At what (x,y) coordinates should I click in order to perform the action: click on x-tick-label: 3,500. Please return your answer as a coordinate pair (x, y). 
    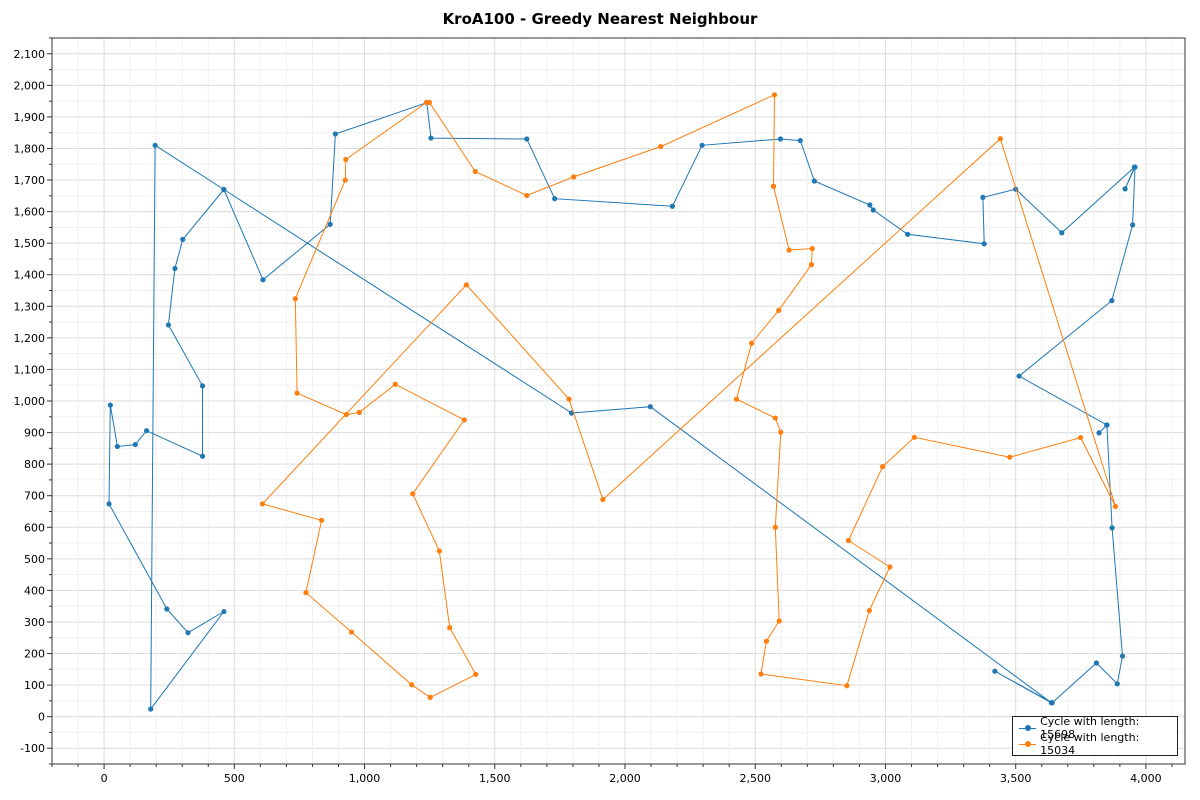
    Looking at the image, I should click on (1016, 778).